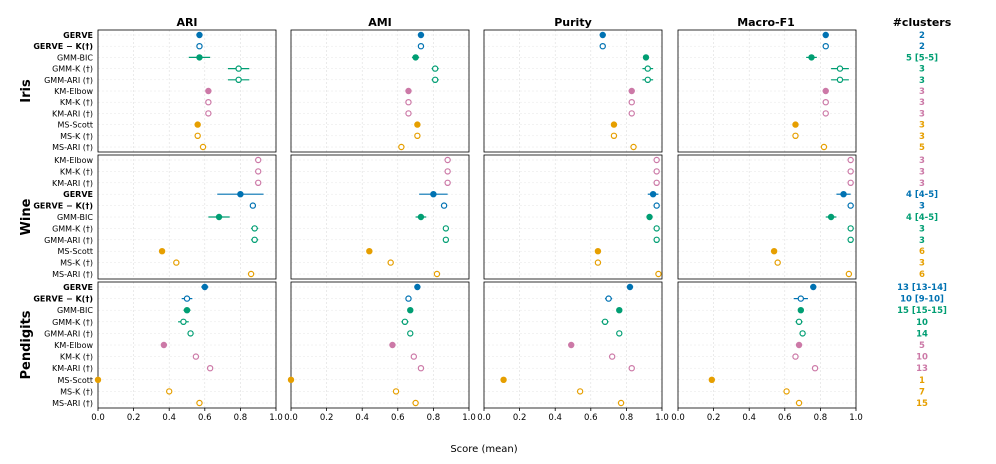 The height and width of the screenshot is (464, 996). What do you see at coordinates (922, 346) in the screenshot?
I see `cluster-count: 5` at bounding box center [922, 346].